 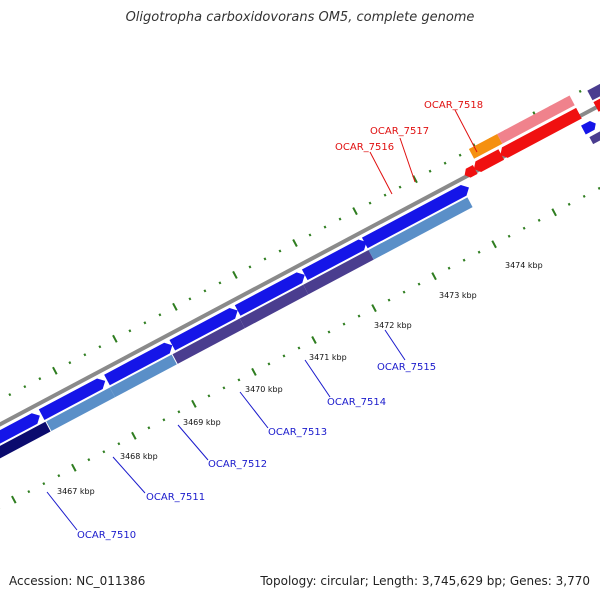 What do you see at coordinates (399, 131) in the screenshot?
I see `gene-label-ocar-7517: OCAR_7517` at bounding box center [399, 131].